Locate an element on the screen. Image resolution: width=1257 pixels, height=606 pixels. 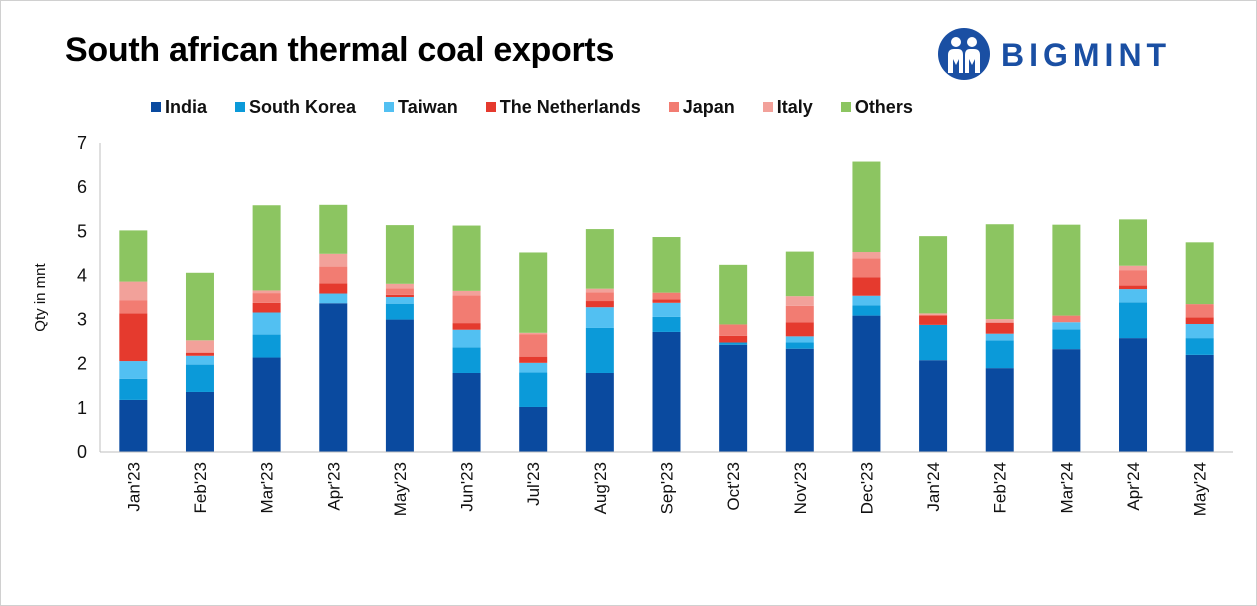
legend-label-the-netherlands: The Netherlands is located at coordinates (570, 106).